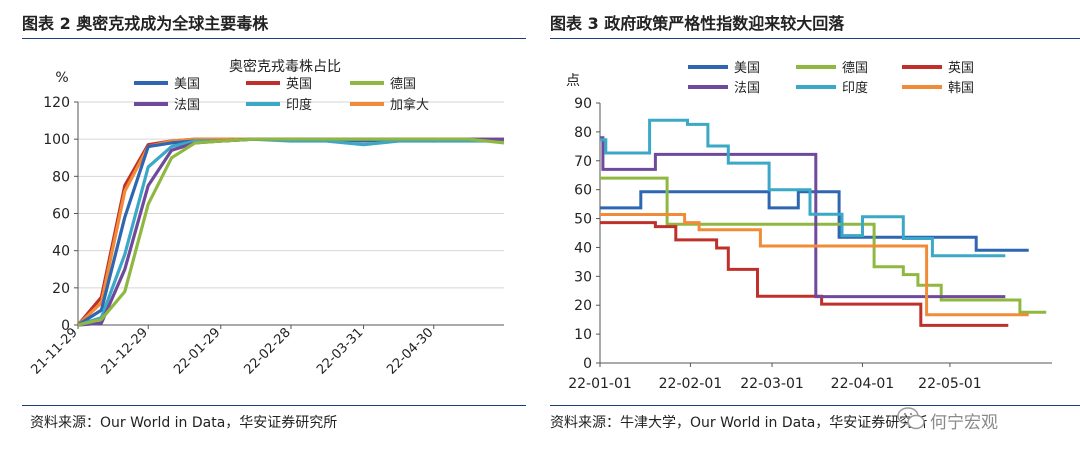 The width and height of the screenshot is (1080, 466). I want to click on y-tick-label: 30, so click(583, 277).